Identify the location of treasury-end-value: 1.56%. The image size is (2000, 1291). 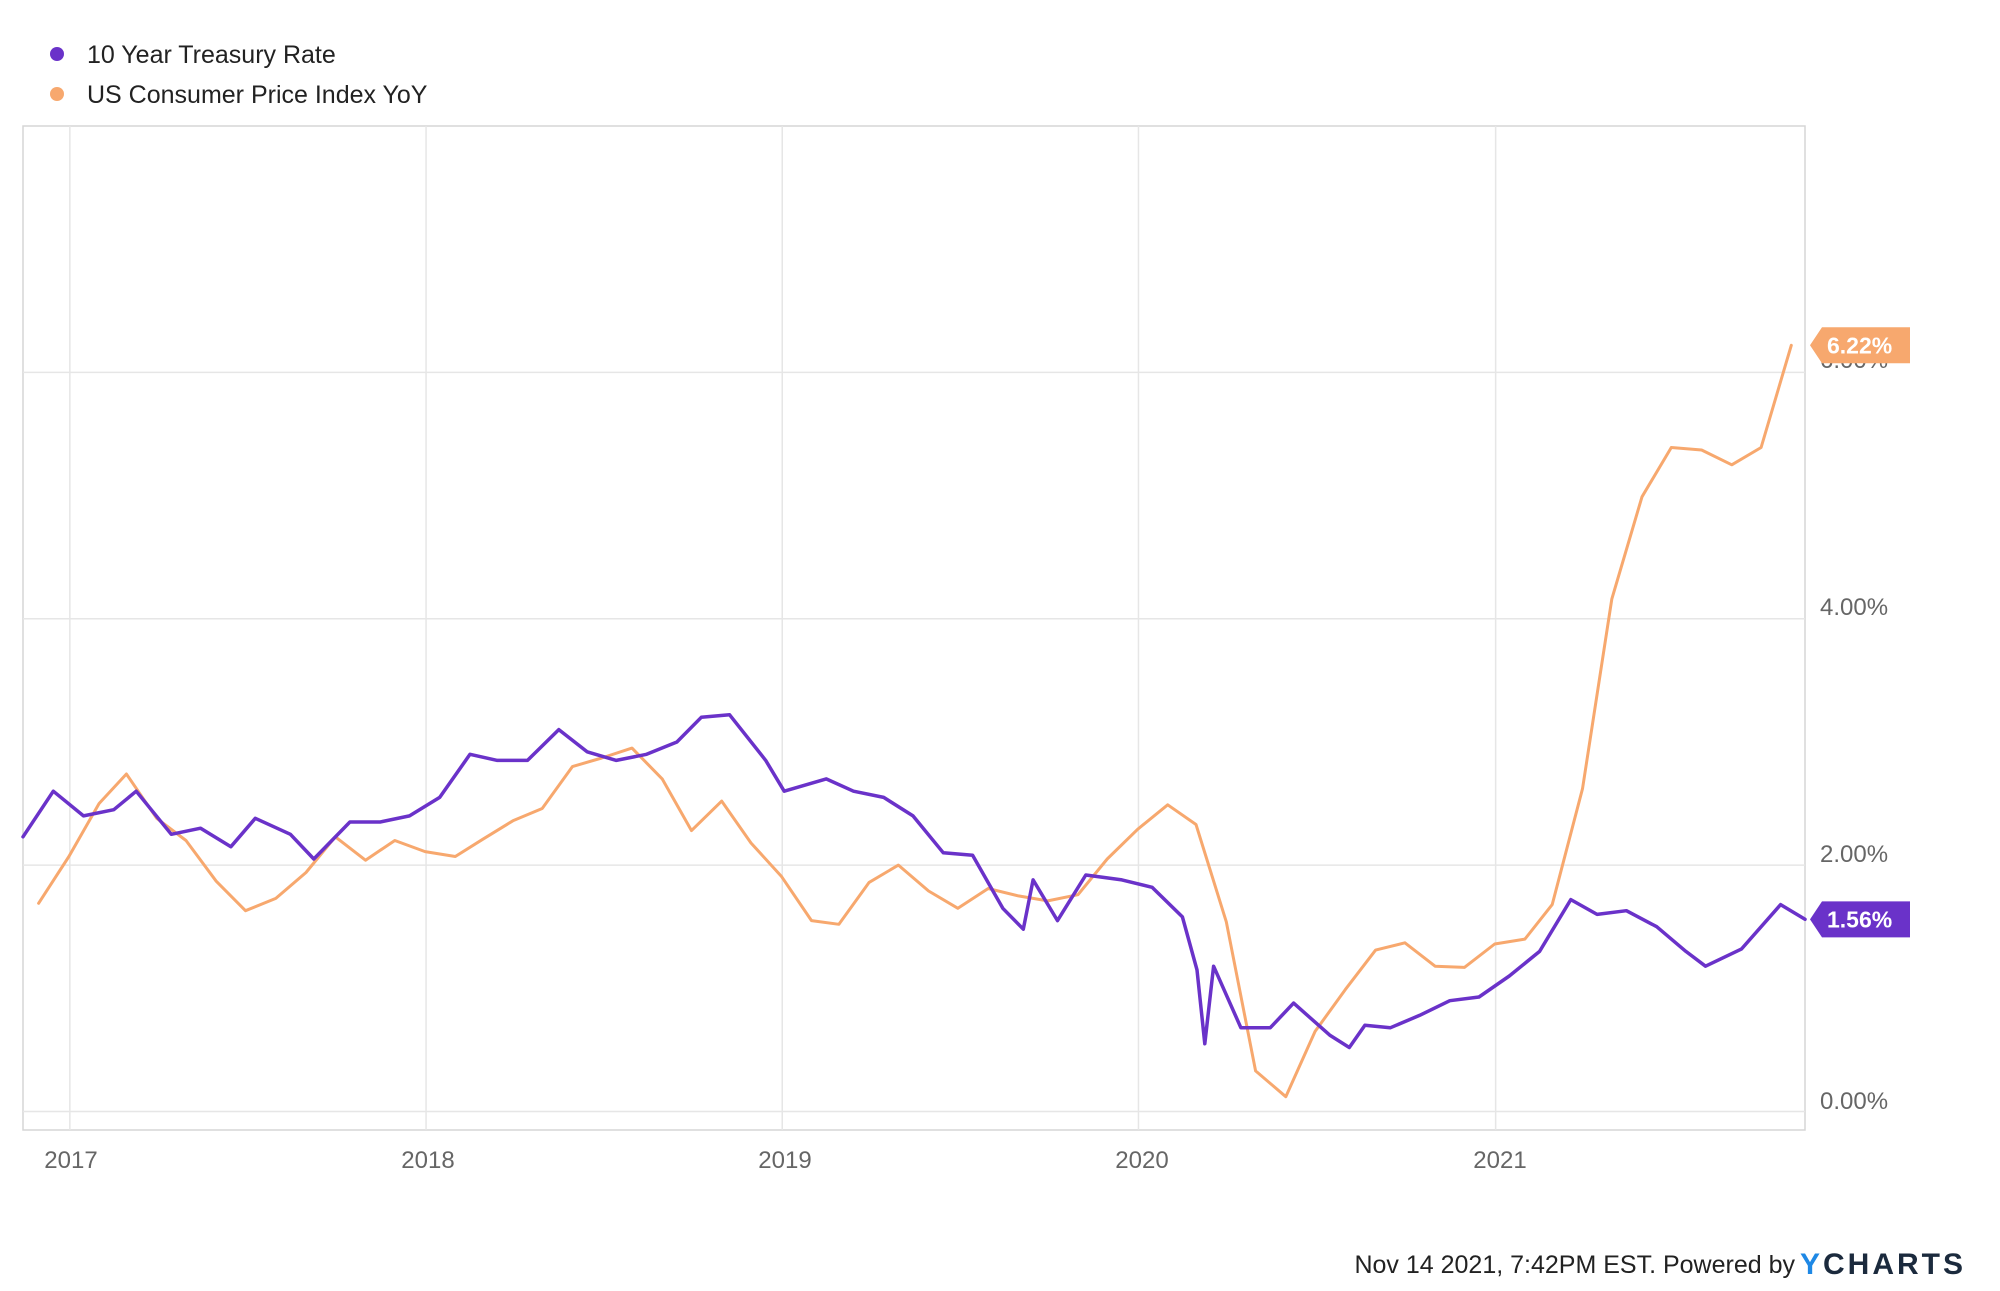
(1859, 919).